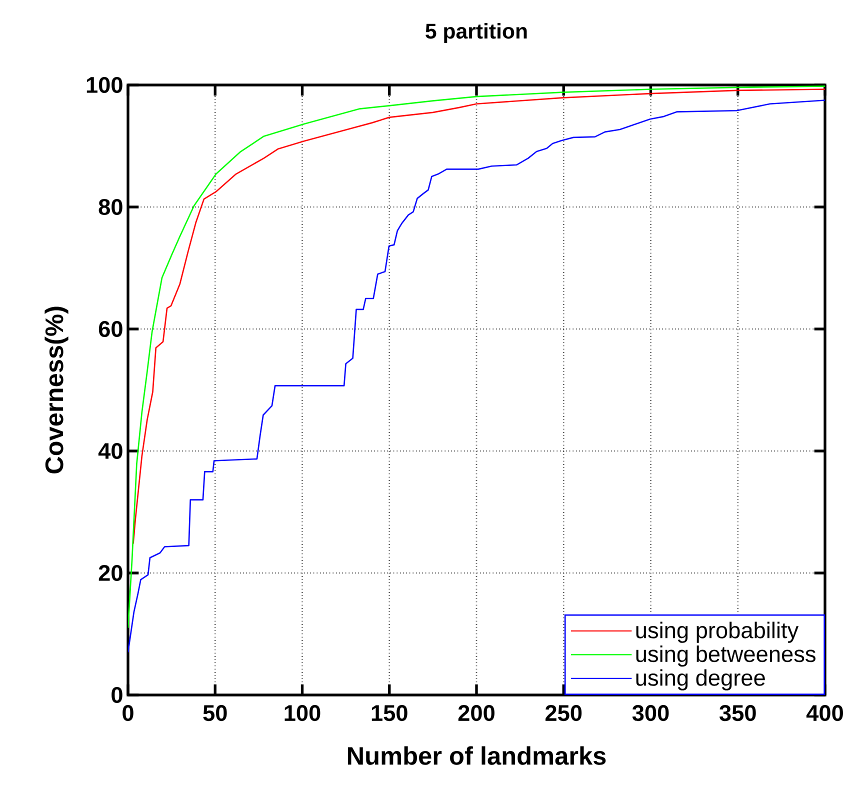  Describe the element at coordinates (302, 713) in the screenshot. I see `x-tick-label: 100` at that location.